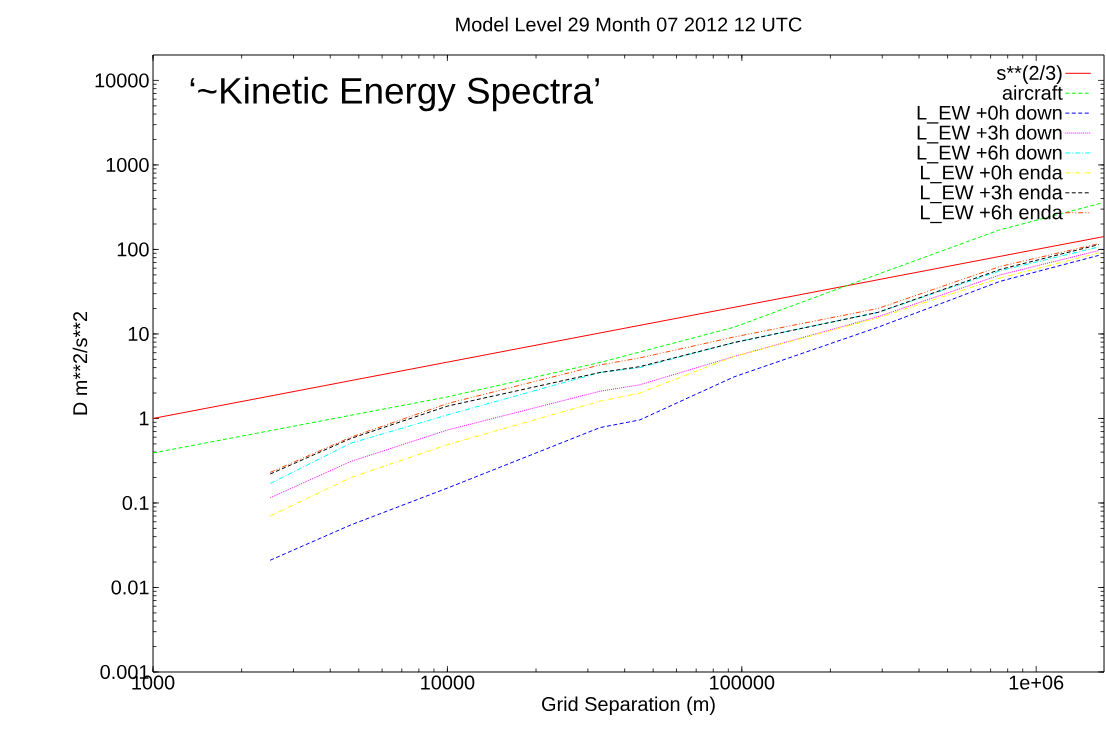  Describe the element at coordinates (989, 134) in the screenshot. I see `legend-label: L_EW +3h down` at that location.